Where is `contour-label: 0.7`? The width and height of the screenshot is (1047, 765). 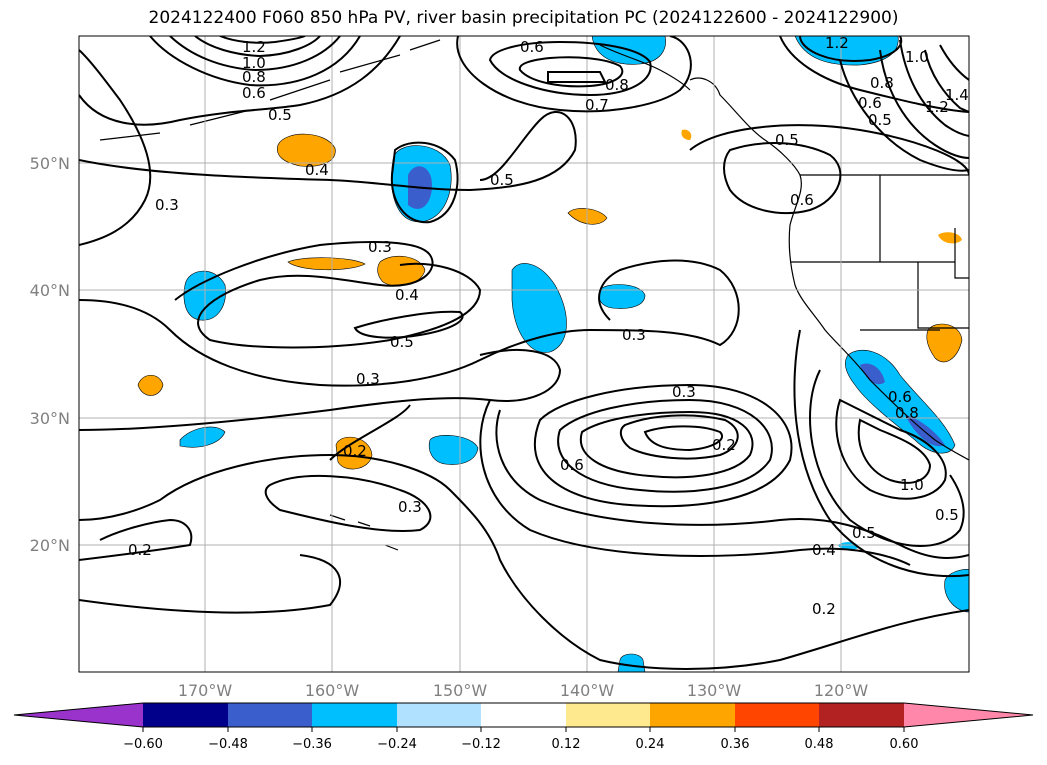
contour-label: 0.7 is located at coordinates (597, 105).